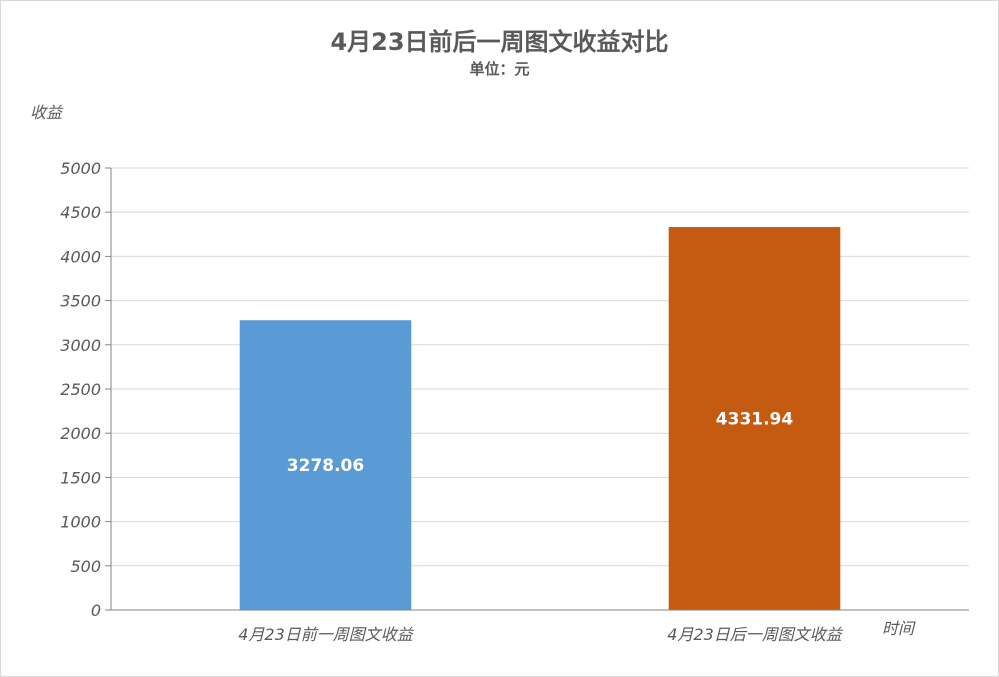 The image size is (999, 677). I want to click on y-tick-label: 3000, so click(80, 345).